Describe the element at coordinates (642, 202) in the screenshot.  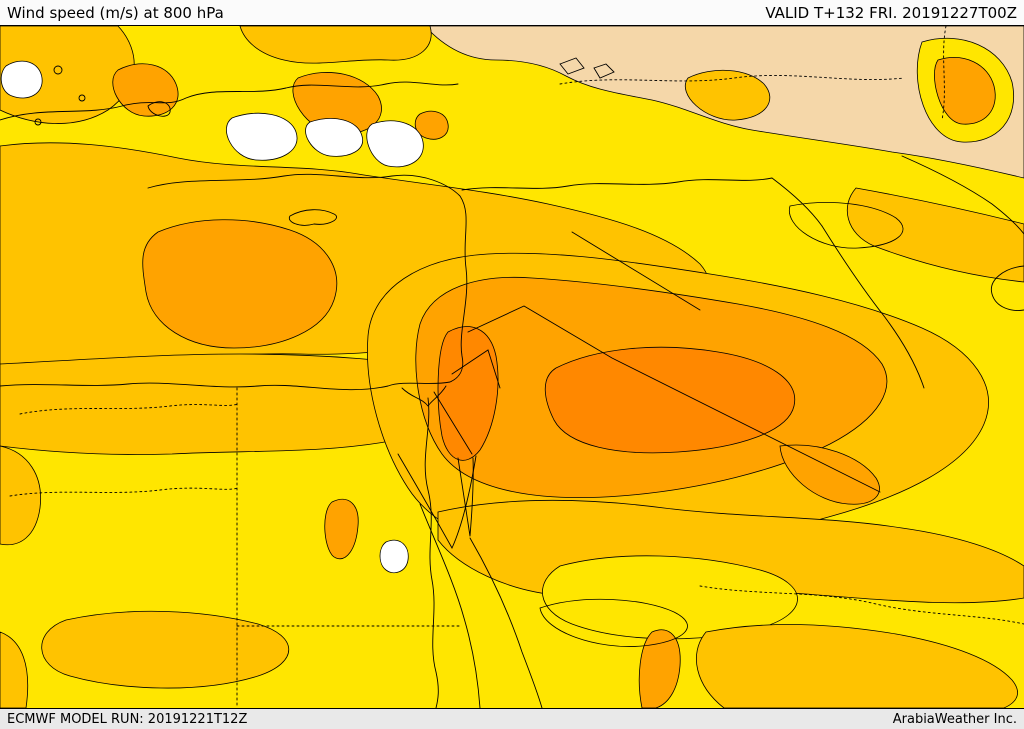
I see `border-turkey-syria` at that location.